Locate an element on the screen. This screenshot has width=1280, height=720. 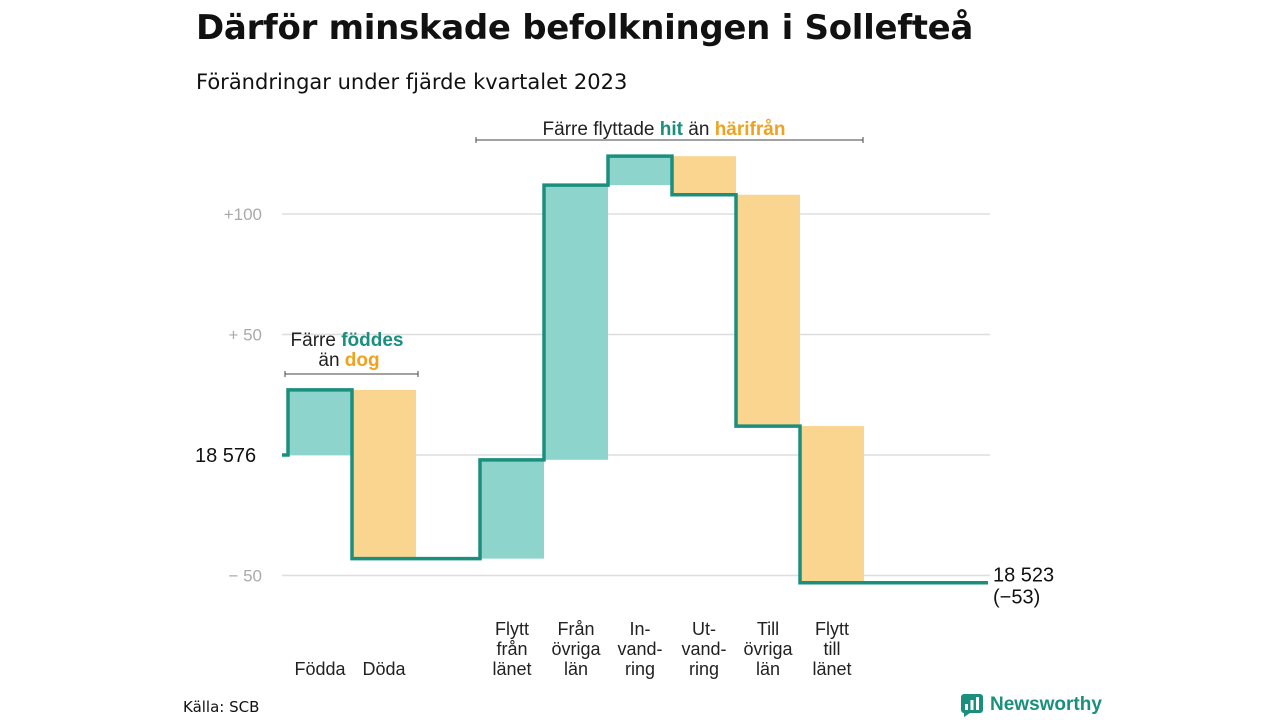
brand-name: Newsworthy is located at coordinates (1046, 704).